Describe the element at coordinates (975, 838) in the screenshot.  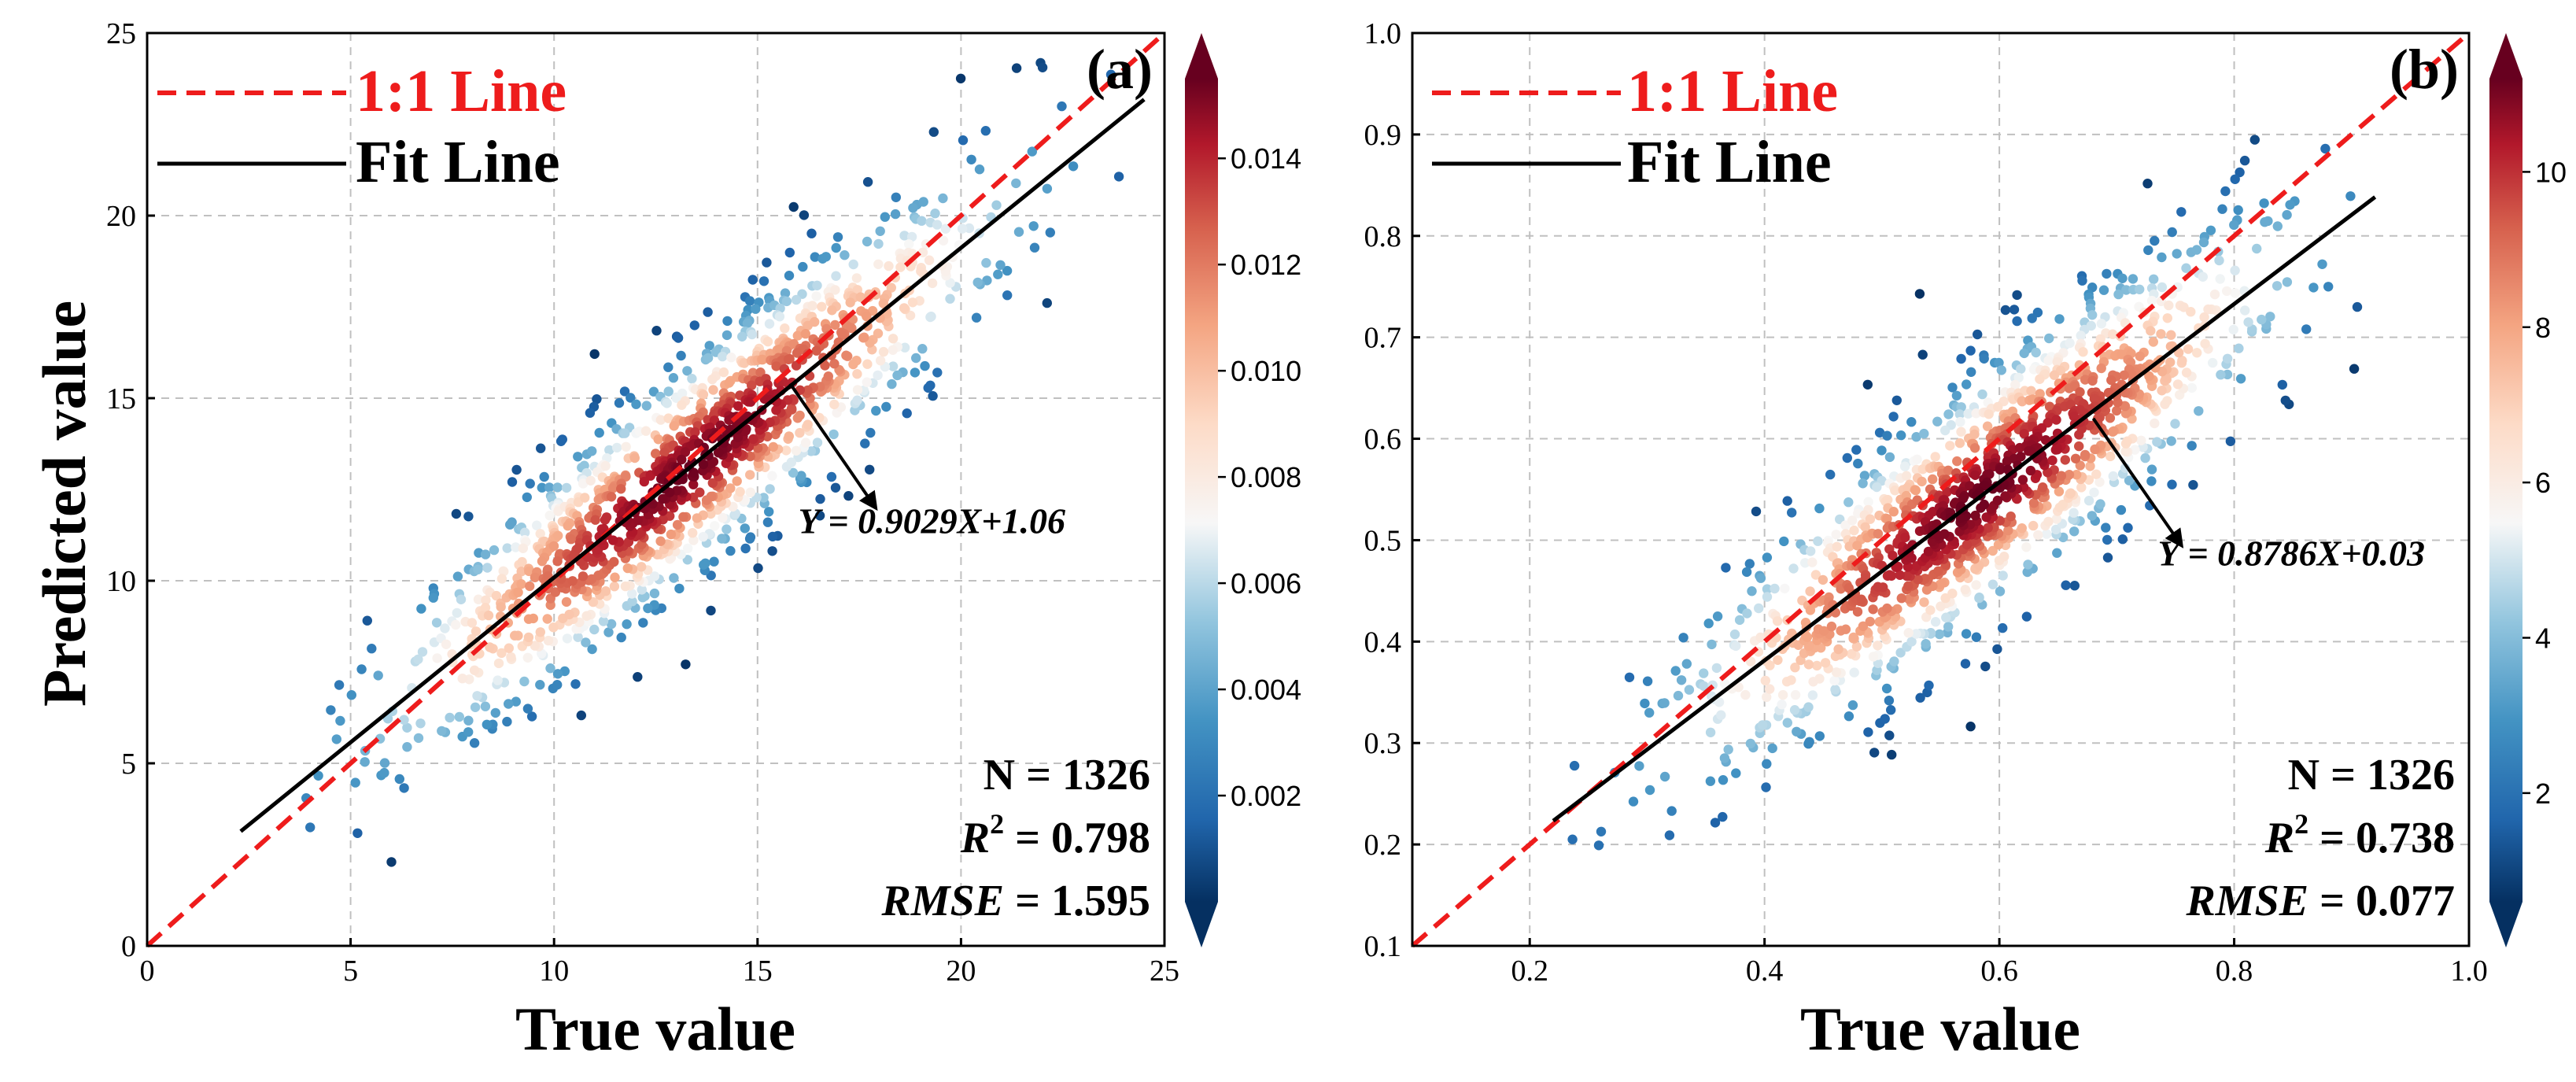
I see `stat-r2-symbol-a: R` at that location.